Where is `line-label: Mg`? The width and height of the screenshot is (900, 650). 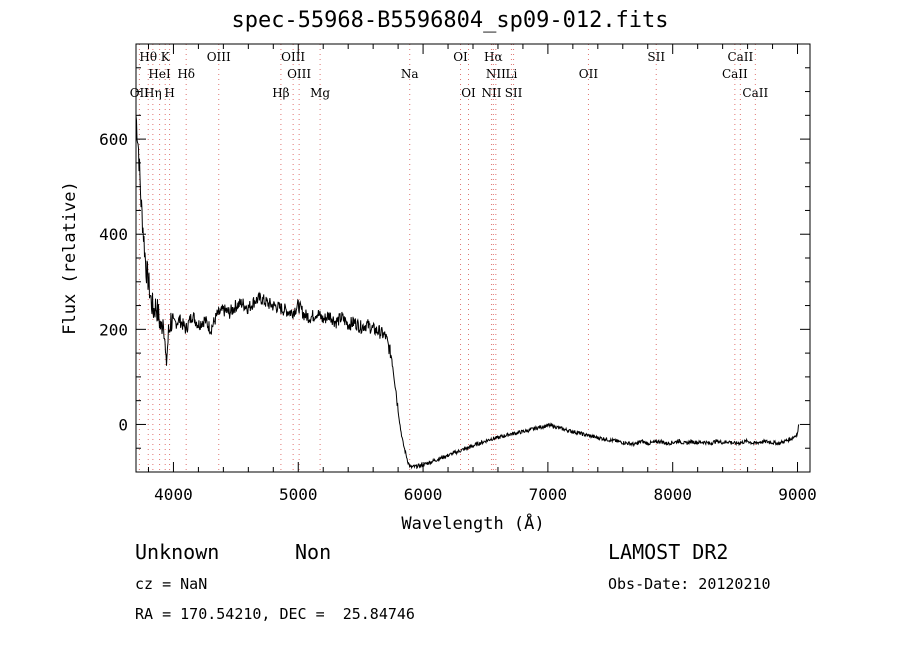 line-label: Mg is located at coordinates (320, 93).